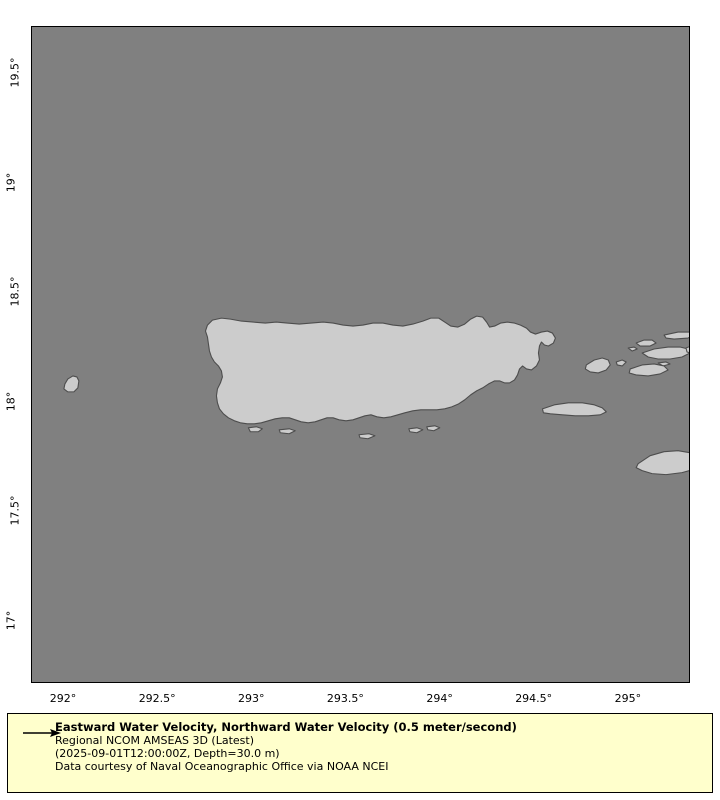 The width and height of the screenshot is (720, 800). What do you see at coordinates (597, 365) in the screenshot?
I see `island-culebra` at bounding box center [597, 365].